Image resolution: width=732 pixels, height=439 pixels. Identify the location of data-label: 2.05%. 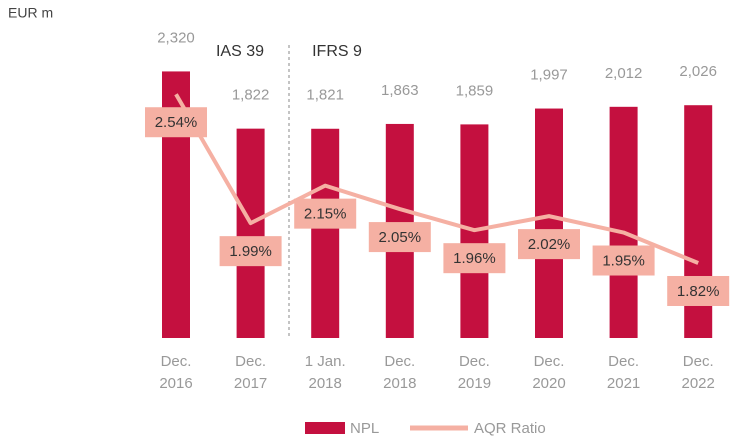
(400, 237).